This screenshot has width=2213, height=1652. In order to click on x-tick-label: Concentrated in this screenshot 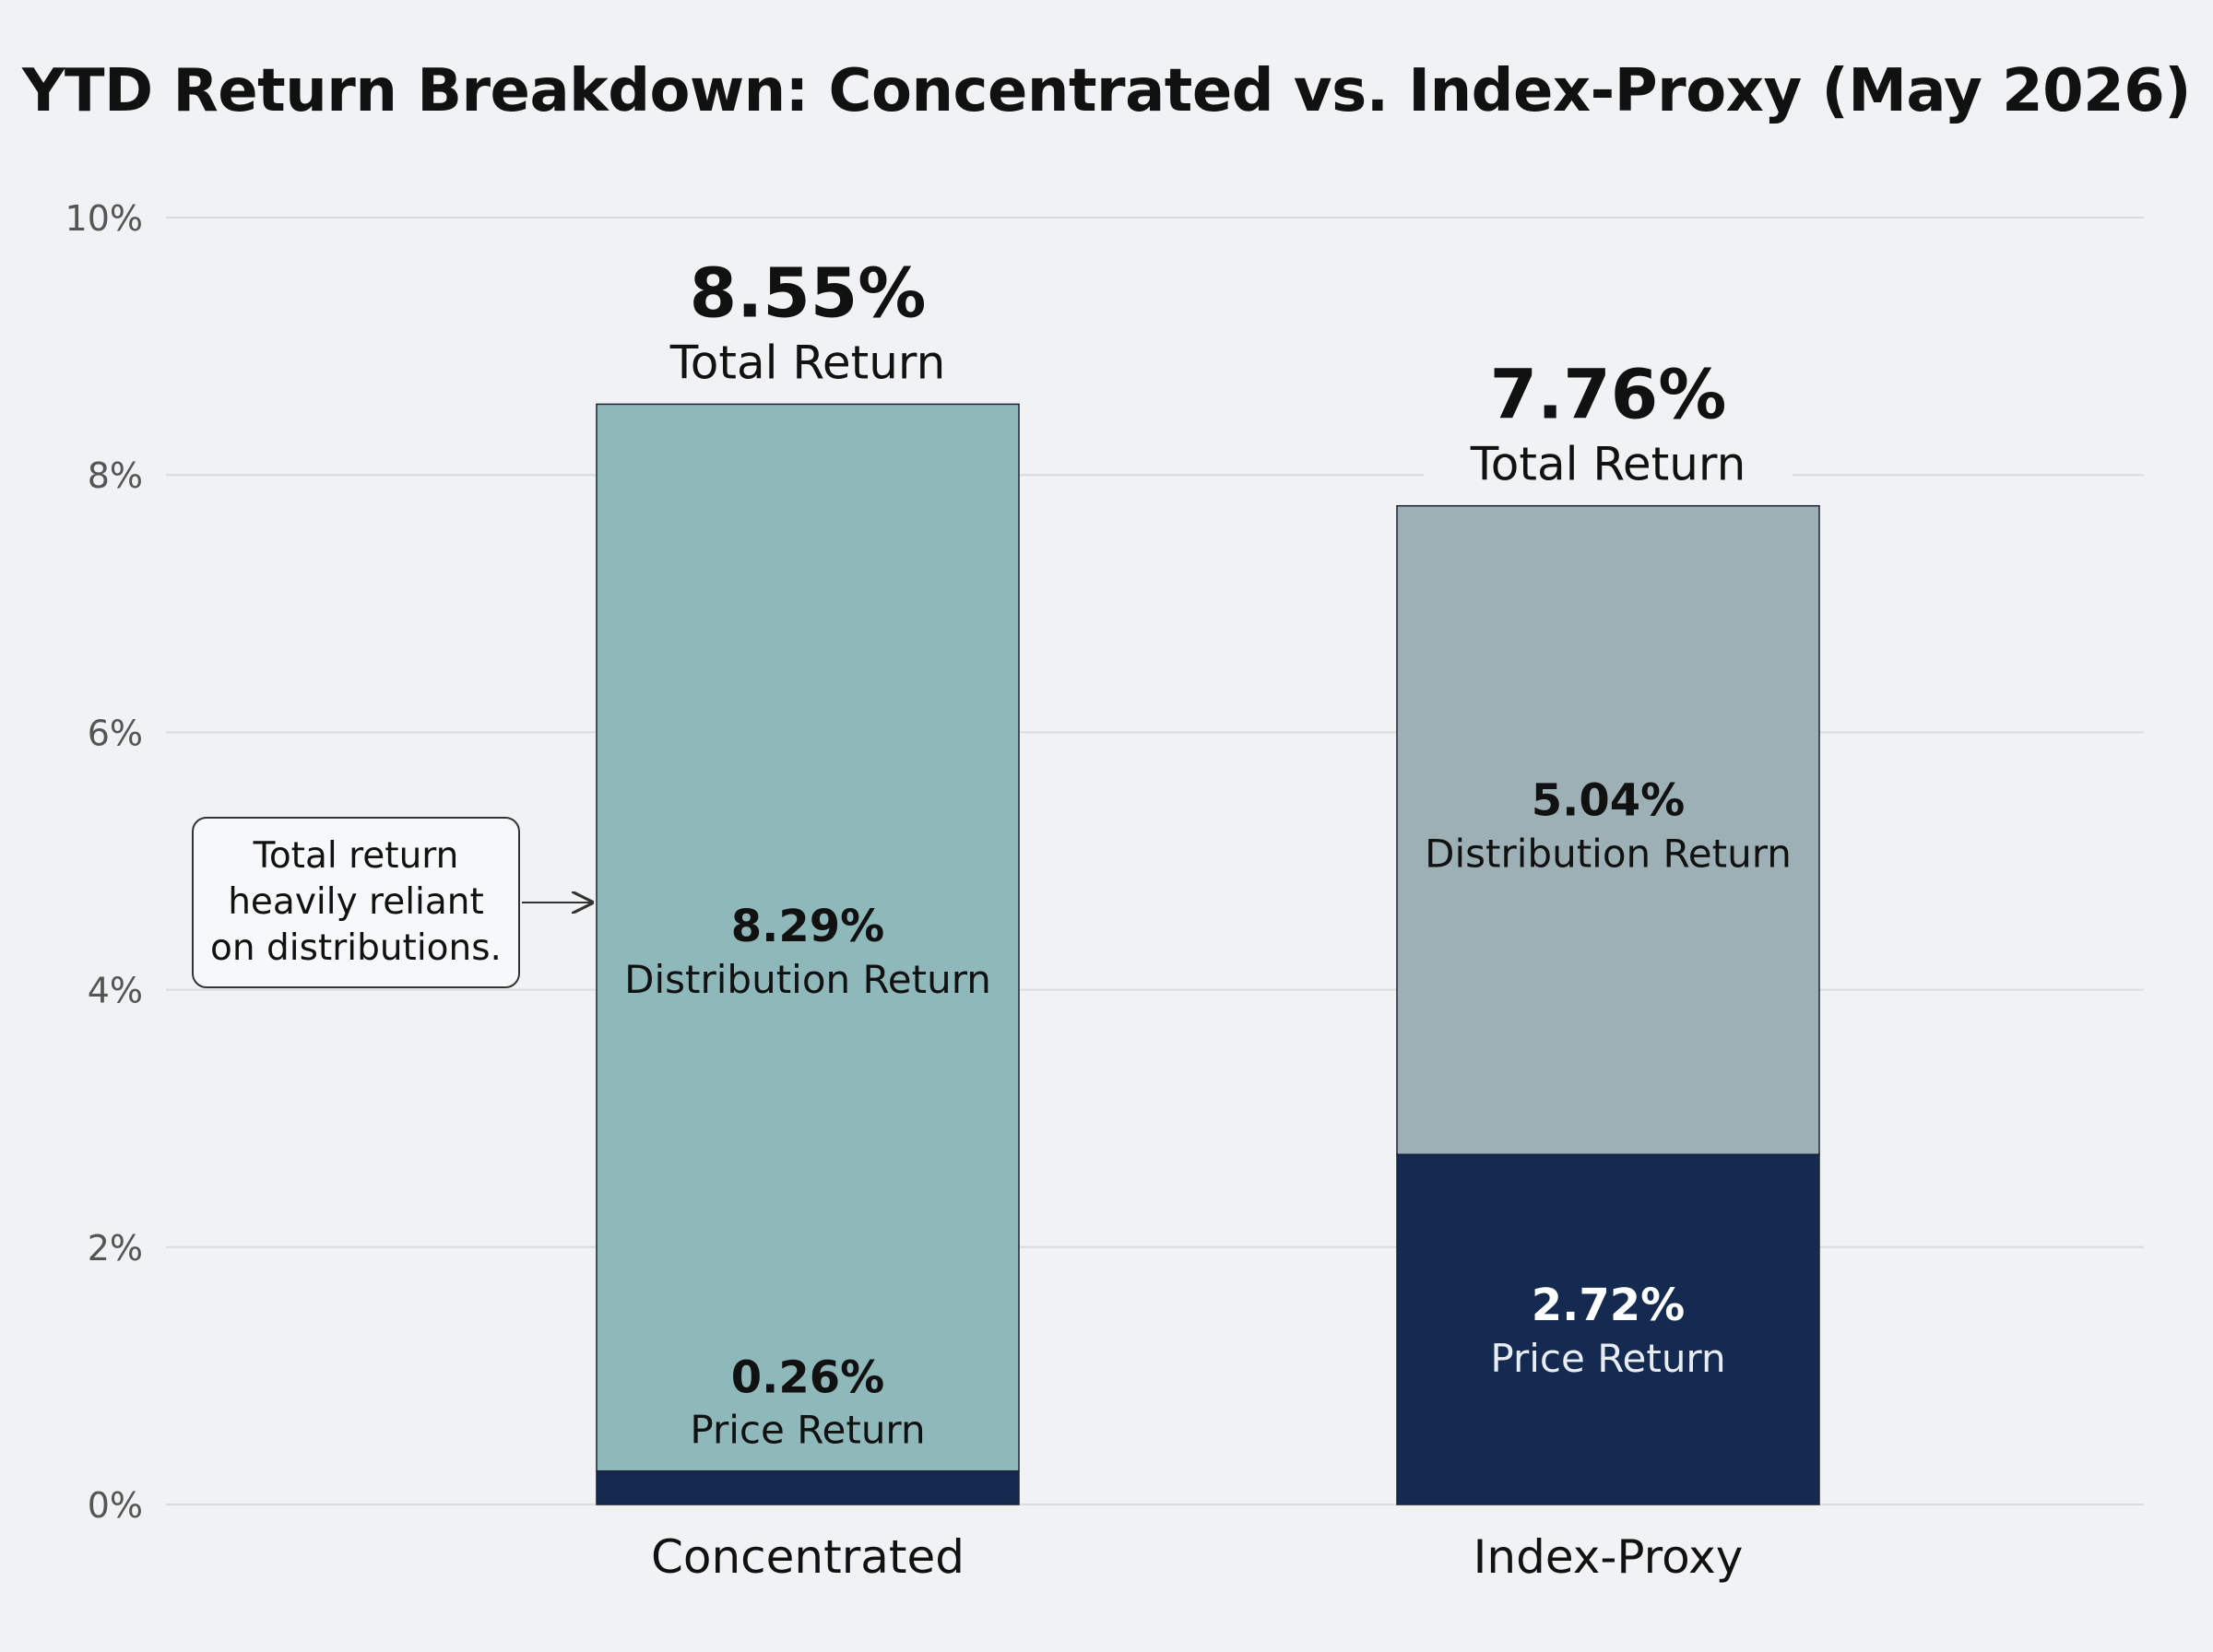, I will do `click(807, 1557)`.